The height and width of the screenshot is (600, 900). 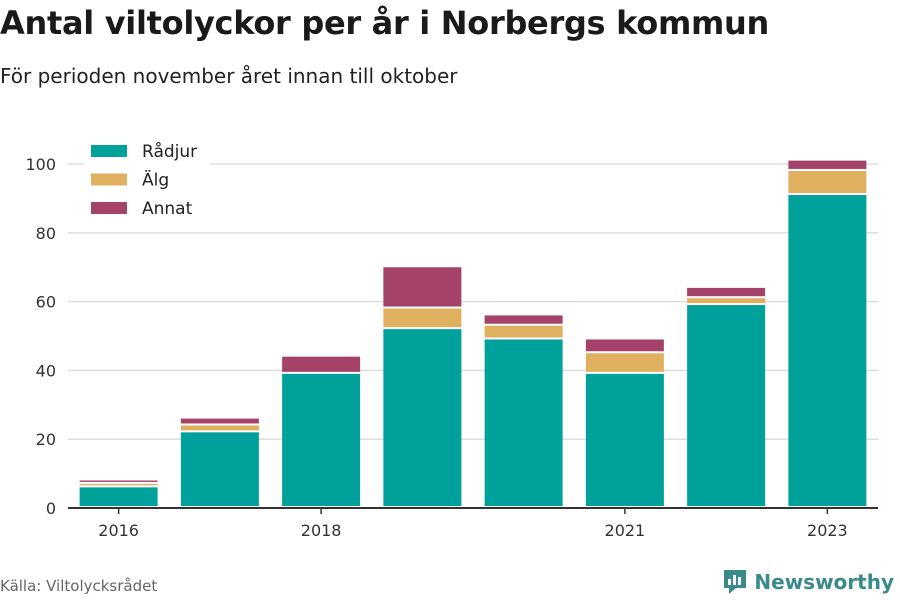 What do you see at coordinates (79, 586) in the screenshot?
I see `source-note: Källa: Viltolycksrådet` at bounding box center [79, 586].